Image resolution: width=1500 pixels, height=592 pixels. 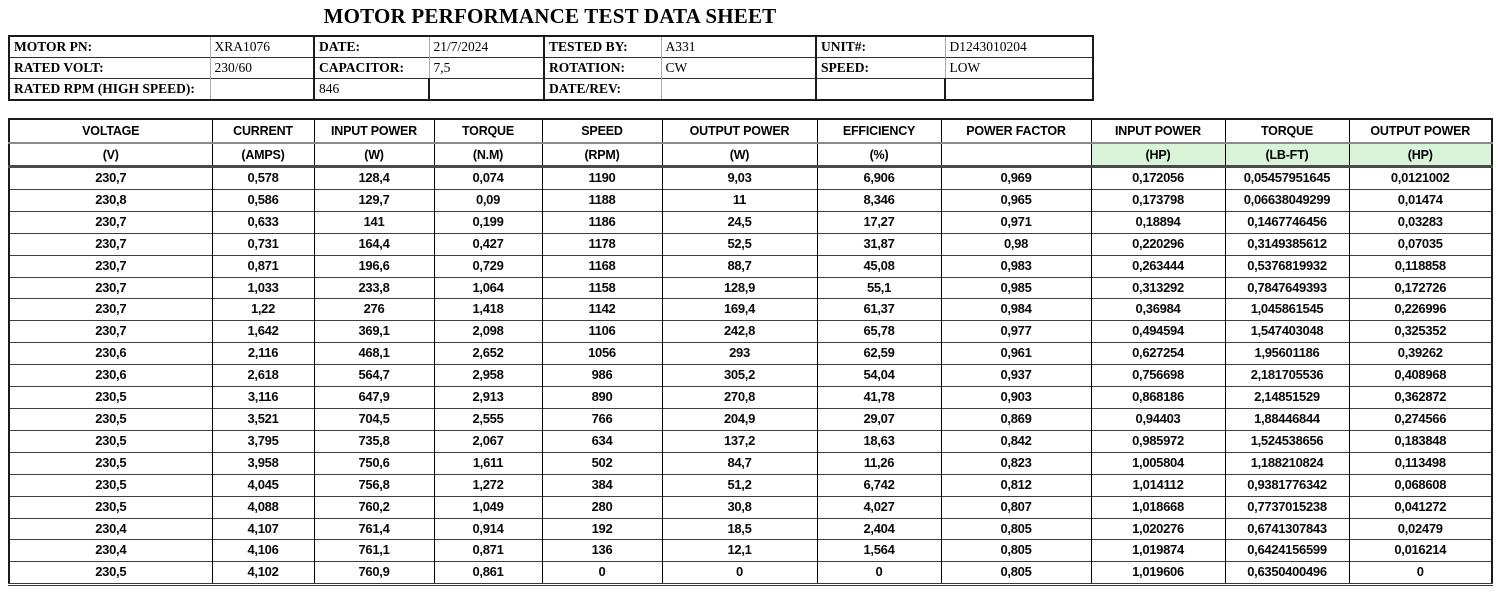 What do you see at coordinates (878, 244) in the screenshot?
I see `data-cell: 31,87` at bounding box center [878, 244].